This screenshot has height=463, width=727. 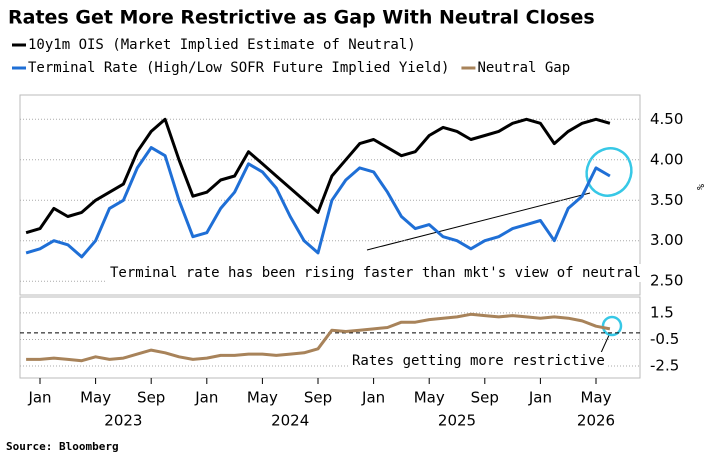 I want to click on highlight-circle, so click(x=612, y=326).